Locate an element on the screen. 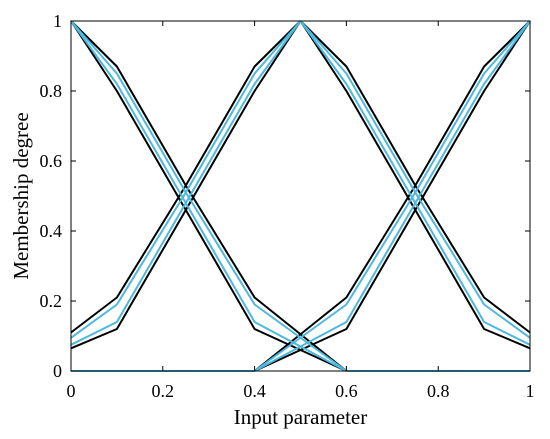  y-tick-label: 0.2 is located at coordinates (51, 301).